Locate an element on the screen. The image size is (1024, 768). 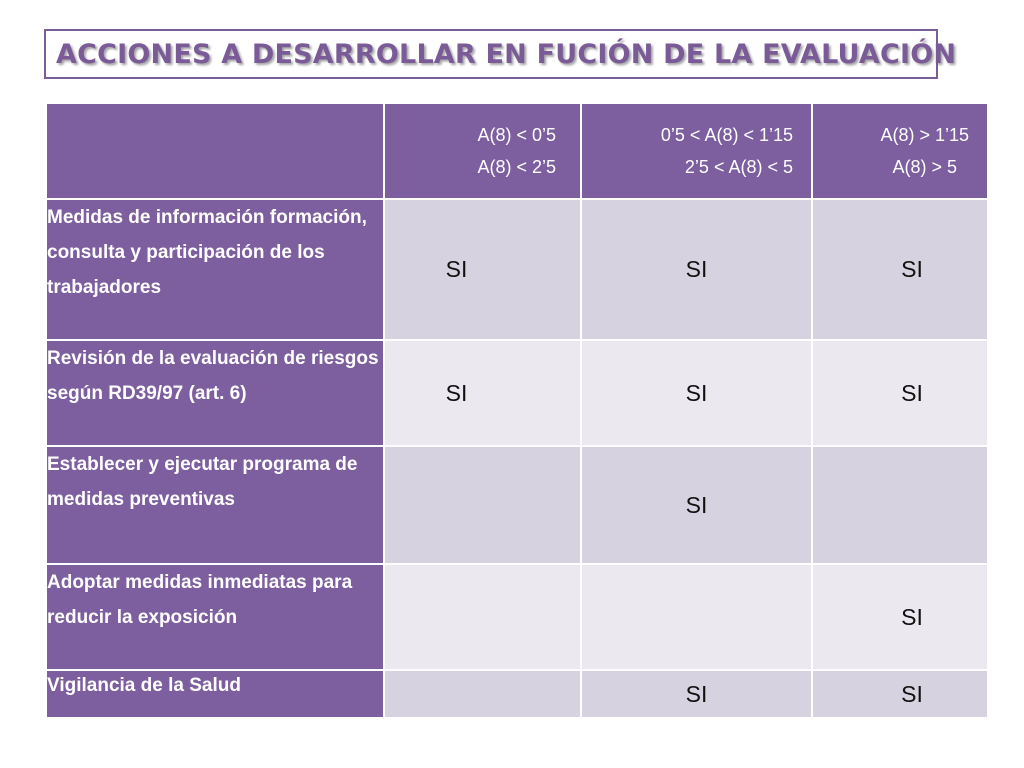
header-line: 0’5 < A(8) < 1’15 is located at coordinates (726, 135).